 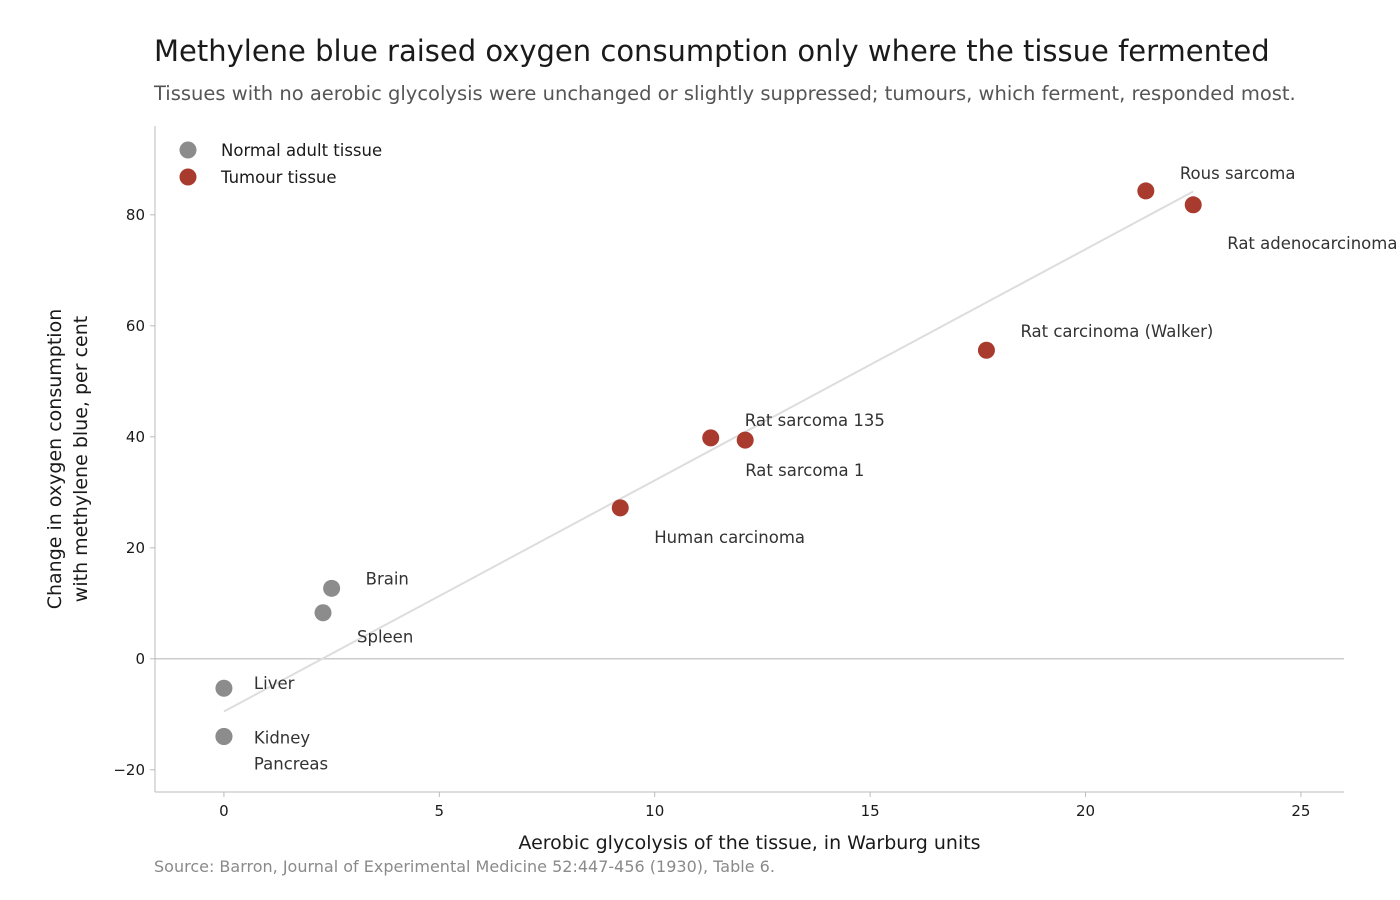 What do you see at coordinates (129, 770) in the screenshot?
I see `y-tick-label: −20` at bounding box center [129, 770].